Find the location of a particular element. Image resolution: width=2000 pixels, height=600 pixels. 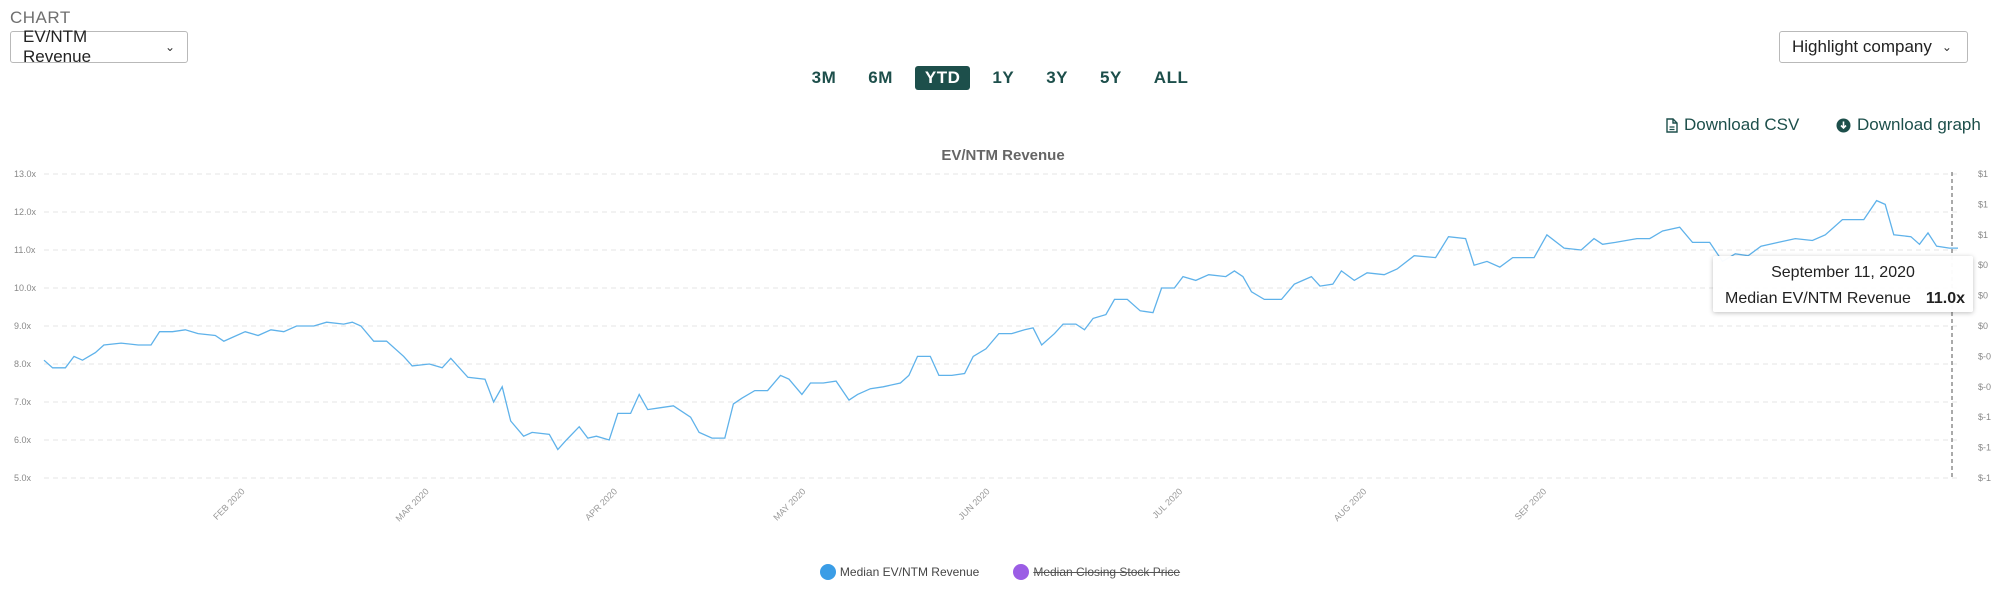

metric-dropdown: EV/NTM Revenue ⌄ is located at coordinates (99, 46).